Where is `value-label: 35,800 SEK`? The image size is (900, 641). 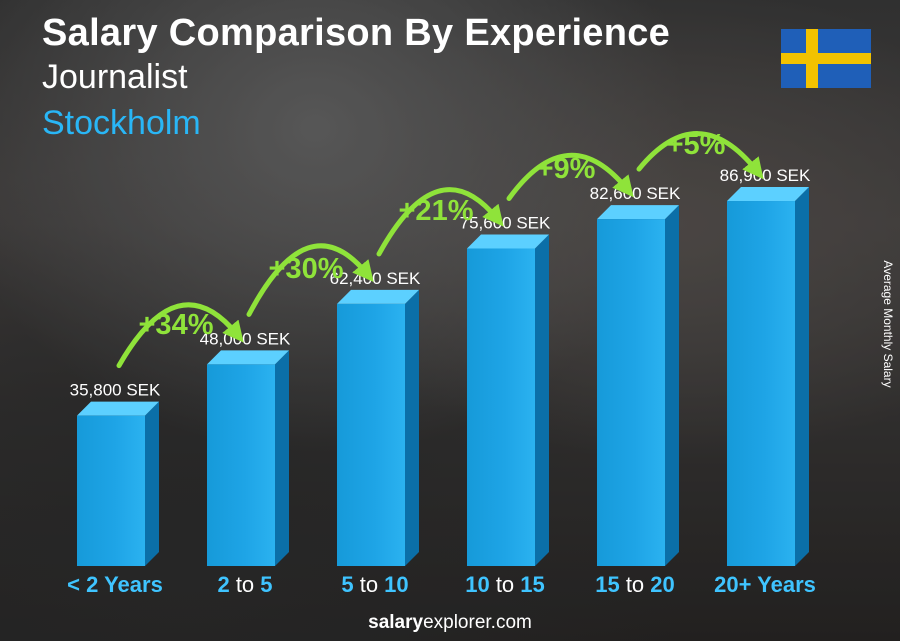
value-label: 35,800 SEK is located at coordinates (115, 390).